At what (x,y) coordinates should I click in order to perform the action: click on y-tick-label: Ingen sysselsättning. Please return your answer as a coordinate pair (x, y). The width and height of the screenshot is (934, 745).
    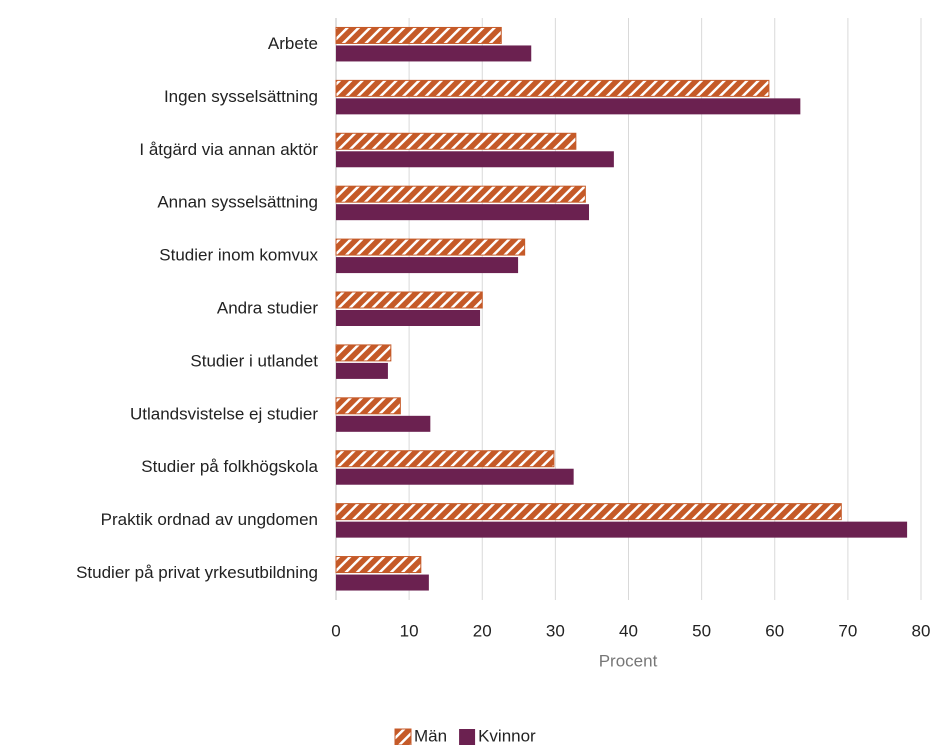
    Looking at the image, I should click on (241, 96).